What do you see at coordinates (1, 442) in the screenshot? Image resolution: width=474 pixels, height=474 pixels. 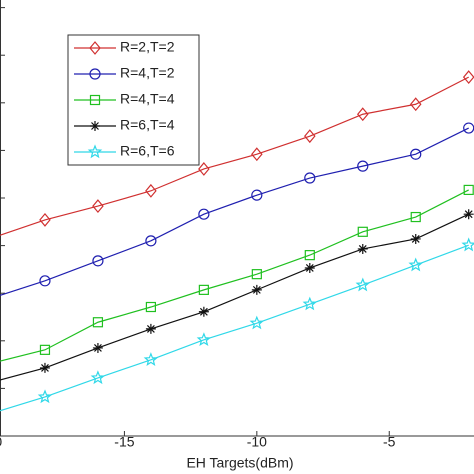 I see `x-tick-label: -20` at bounding box center [1, 442].